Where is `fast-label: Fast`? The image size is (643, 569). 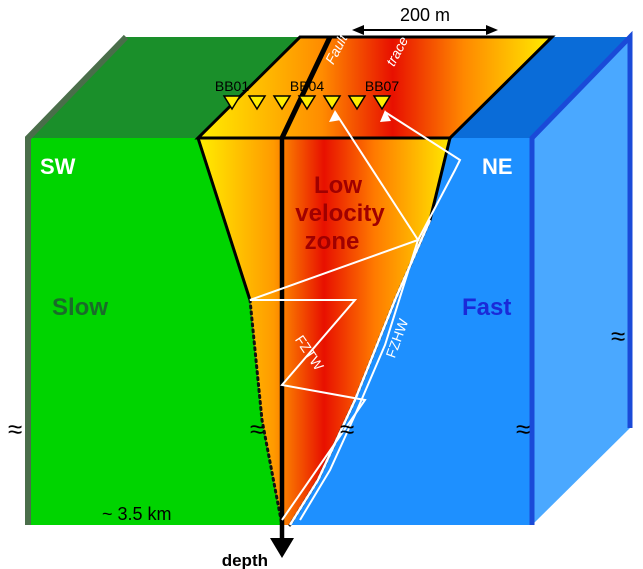
fast-label: Fast is located at coordinates (486, 307).